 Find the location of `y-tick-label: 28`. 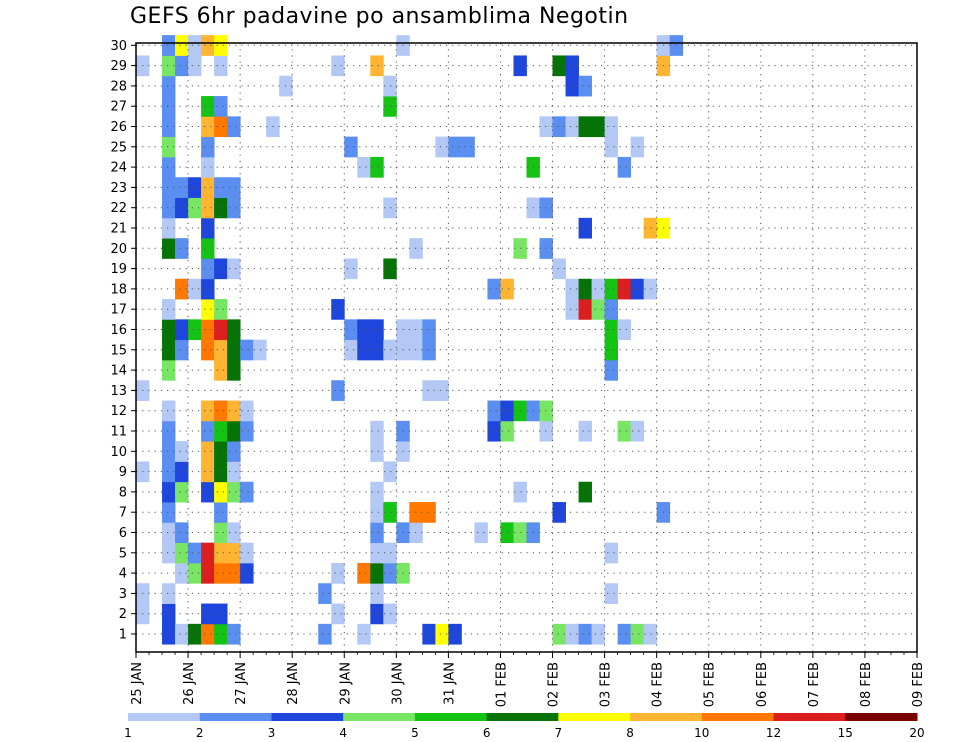

y-tick-label: 28 is located at coordinates (118, 86).